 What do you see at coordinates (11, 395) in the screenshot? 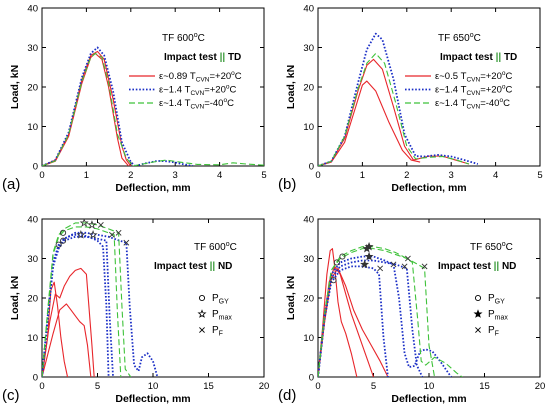
I see `panel-label: (c)` at bounding box center [11, 395].